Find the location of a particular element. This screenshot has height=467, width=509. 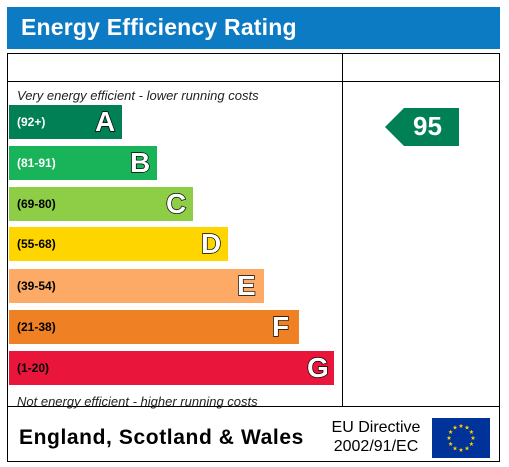

band-range: (39-54) is located at coordinates (36, 286).